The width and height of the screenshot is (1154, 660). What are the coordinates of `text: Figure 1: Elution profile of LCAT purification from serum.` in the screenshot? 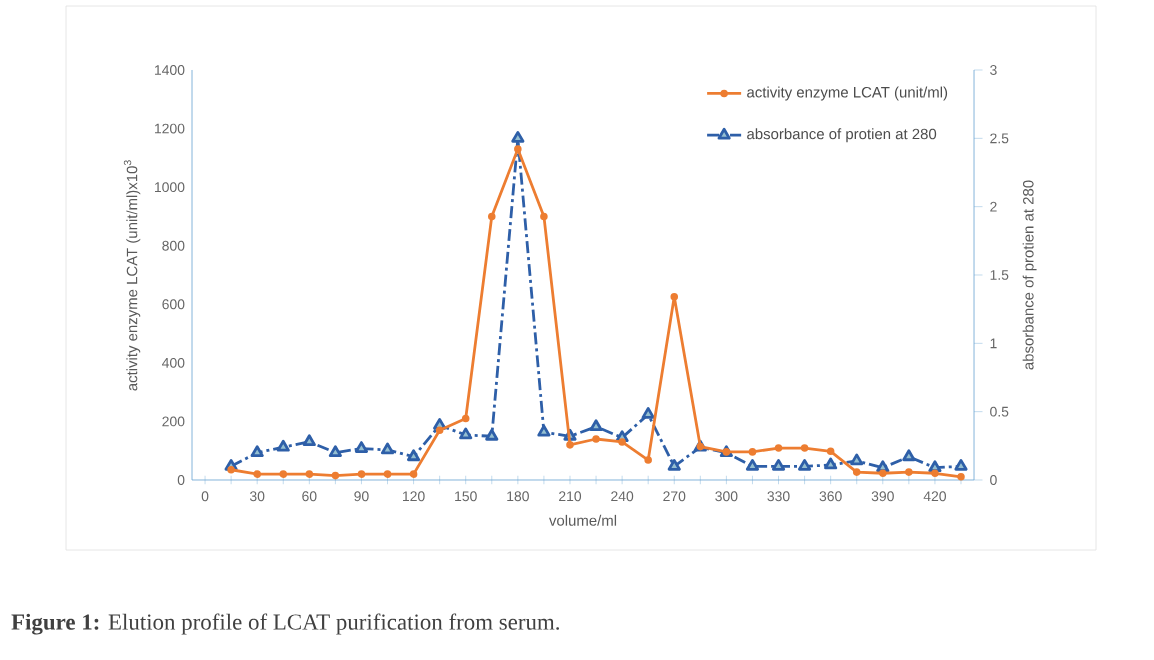 It's located at (285, 624).